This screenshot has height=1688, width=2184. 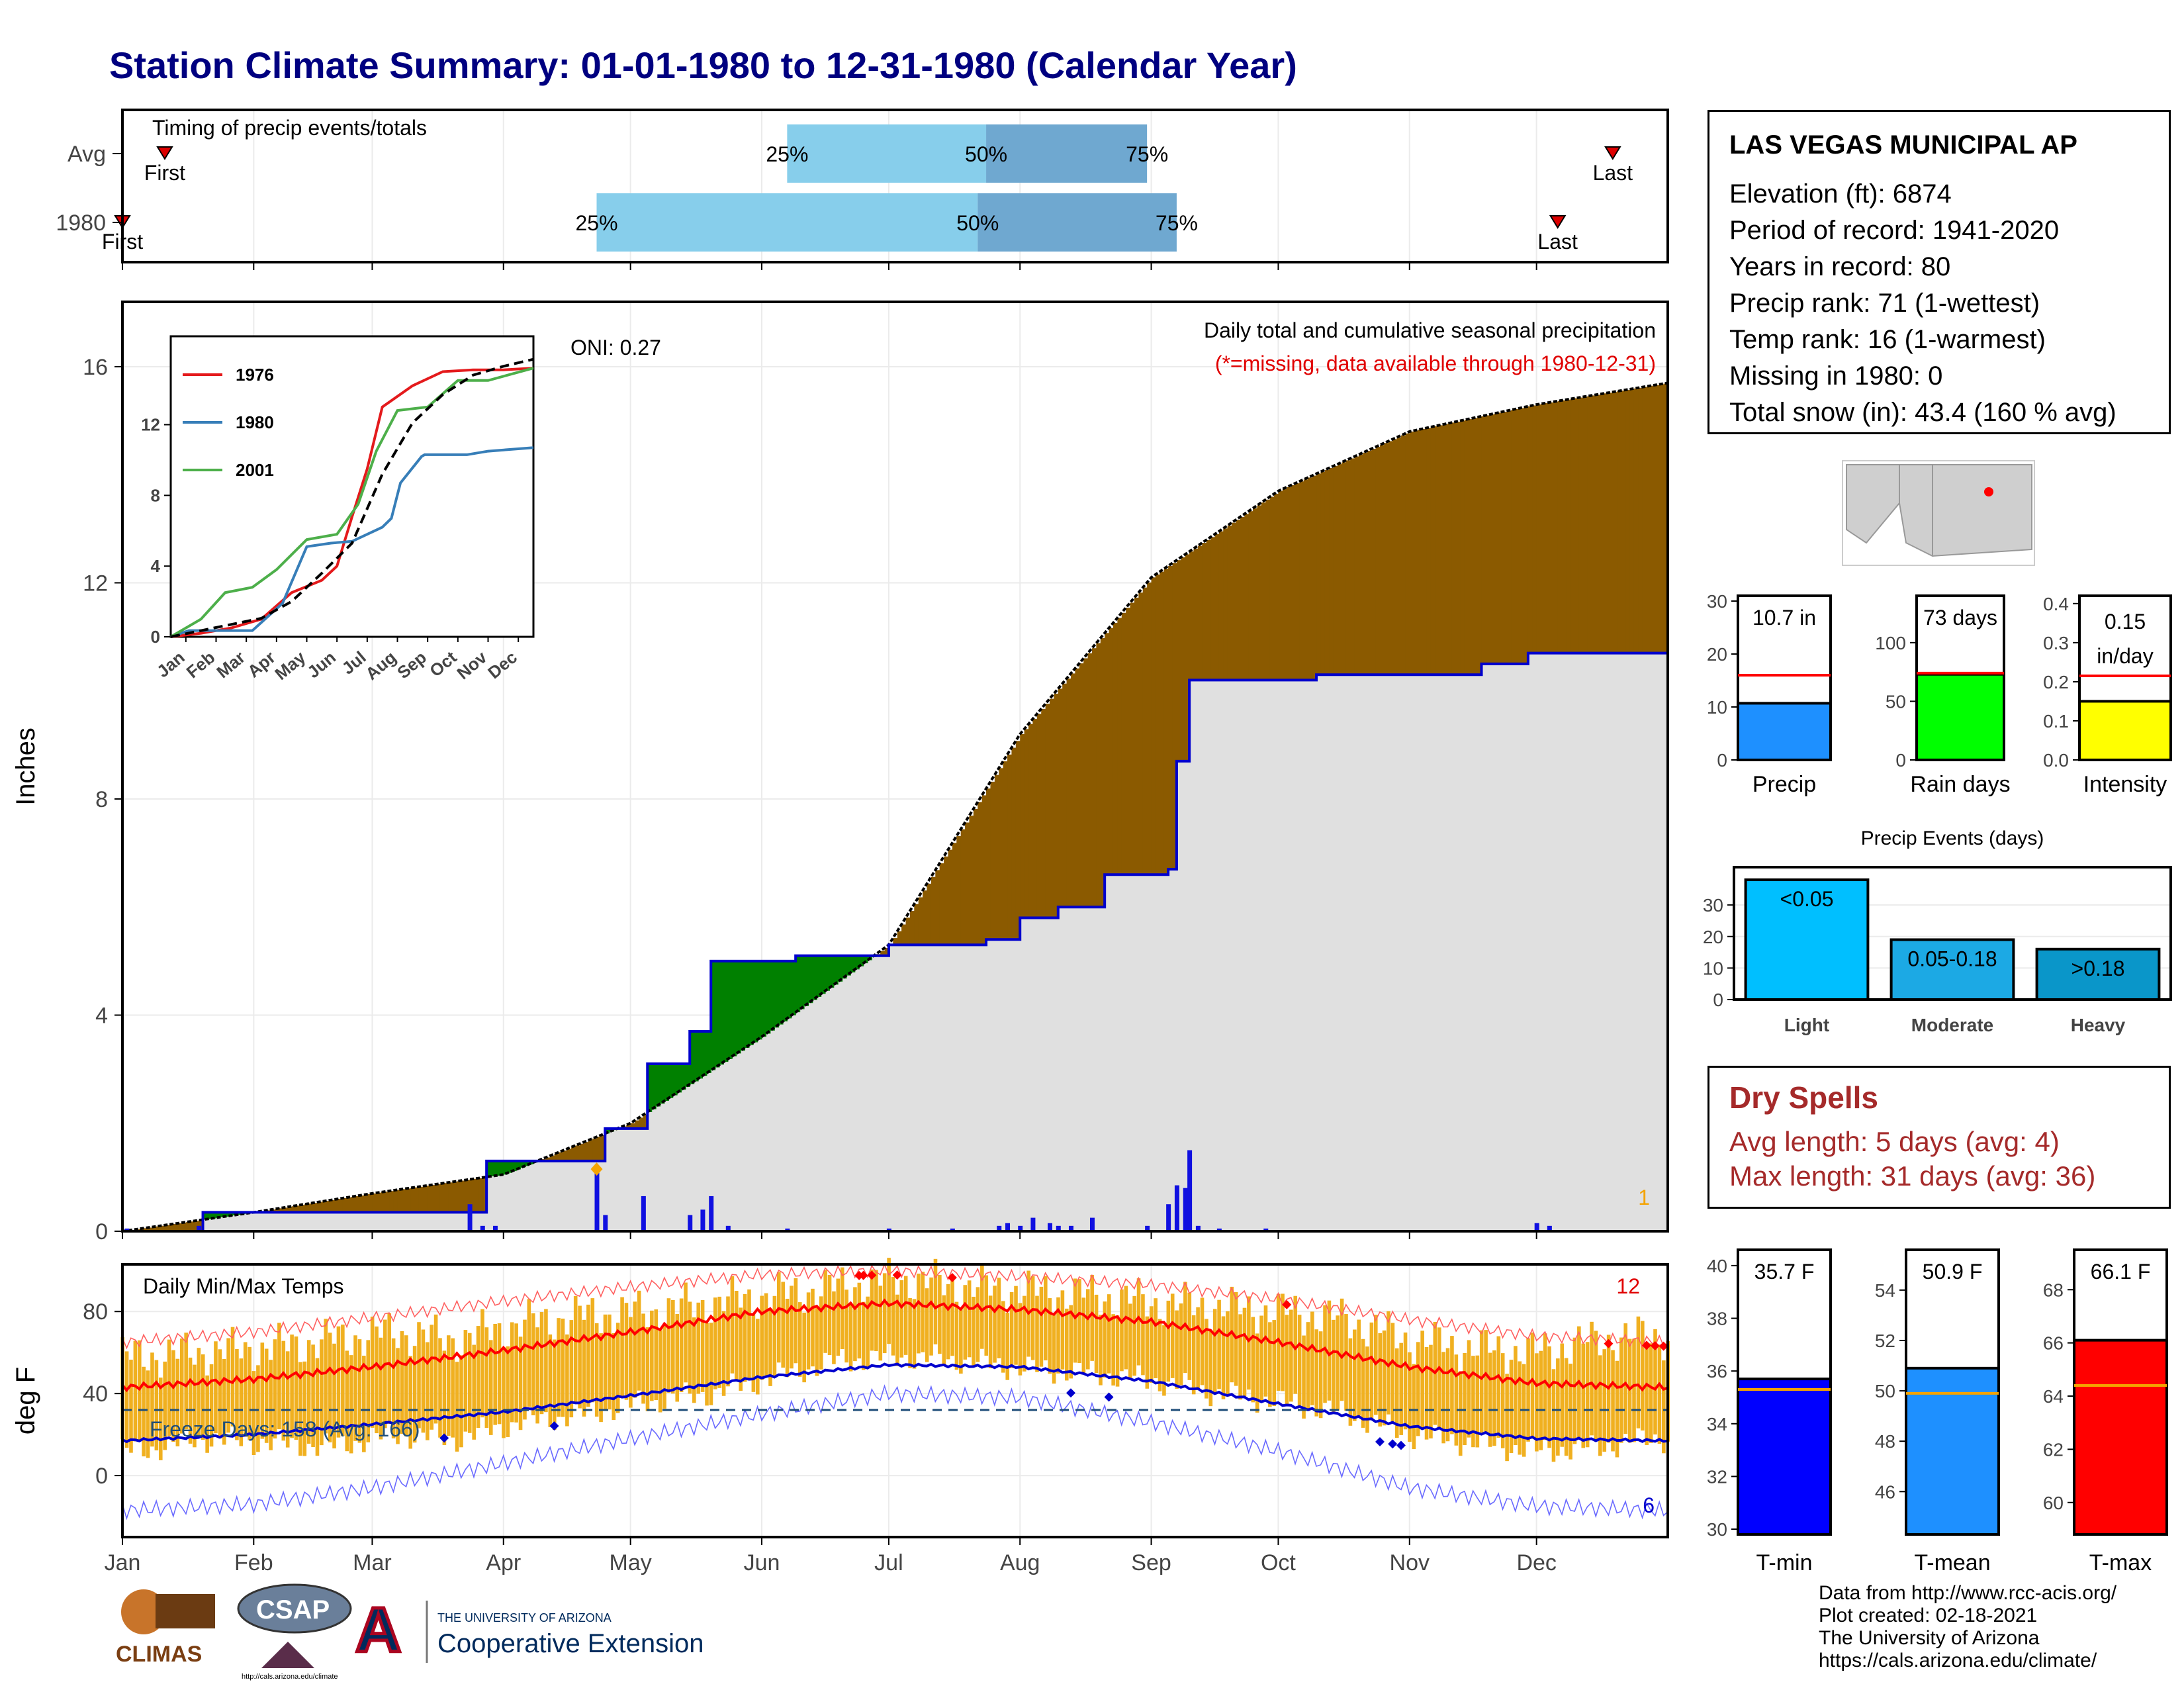 I want to click on month-label: May, so click(x=631, y=1562).